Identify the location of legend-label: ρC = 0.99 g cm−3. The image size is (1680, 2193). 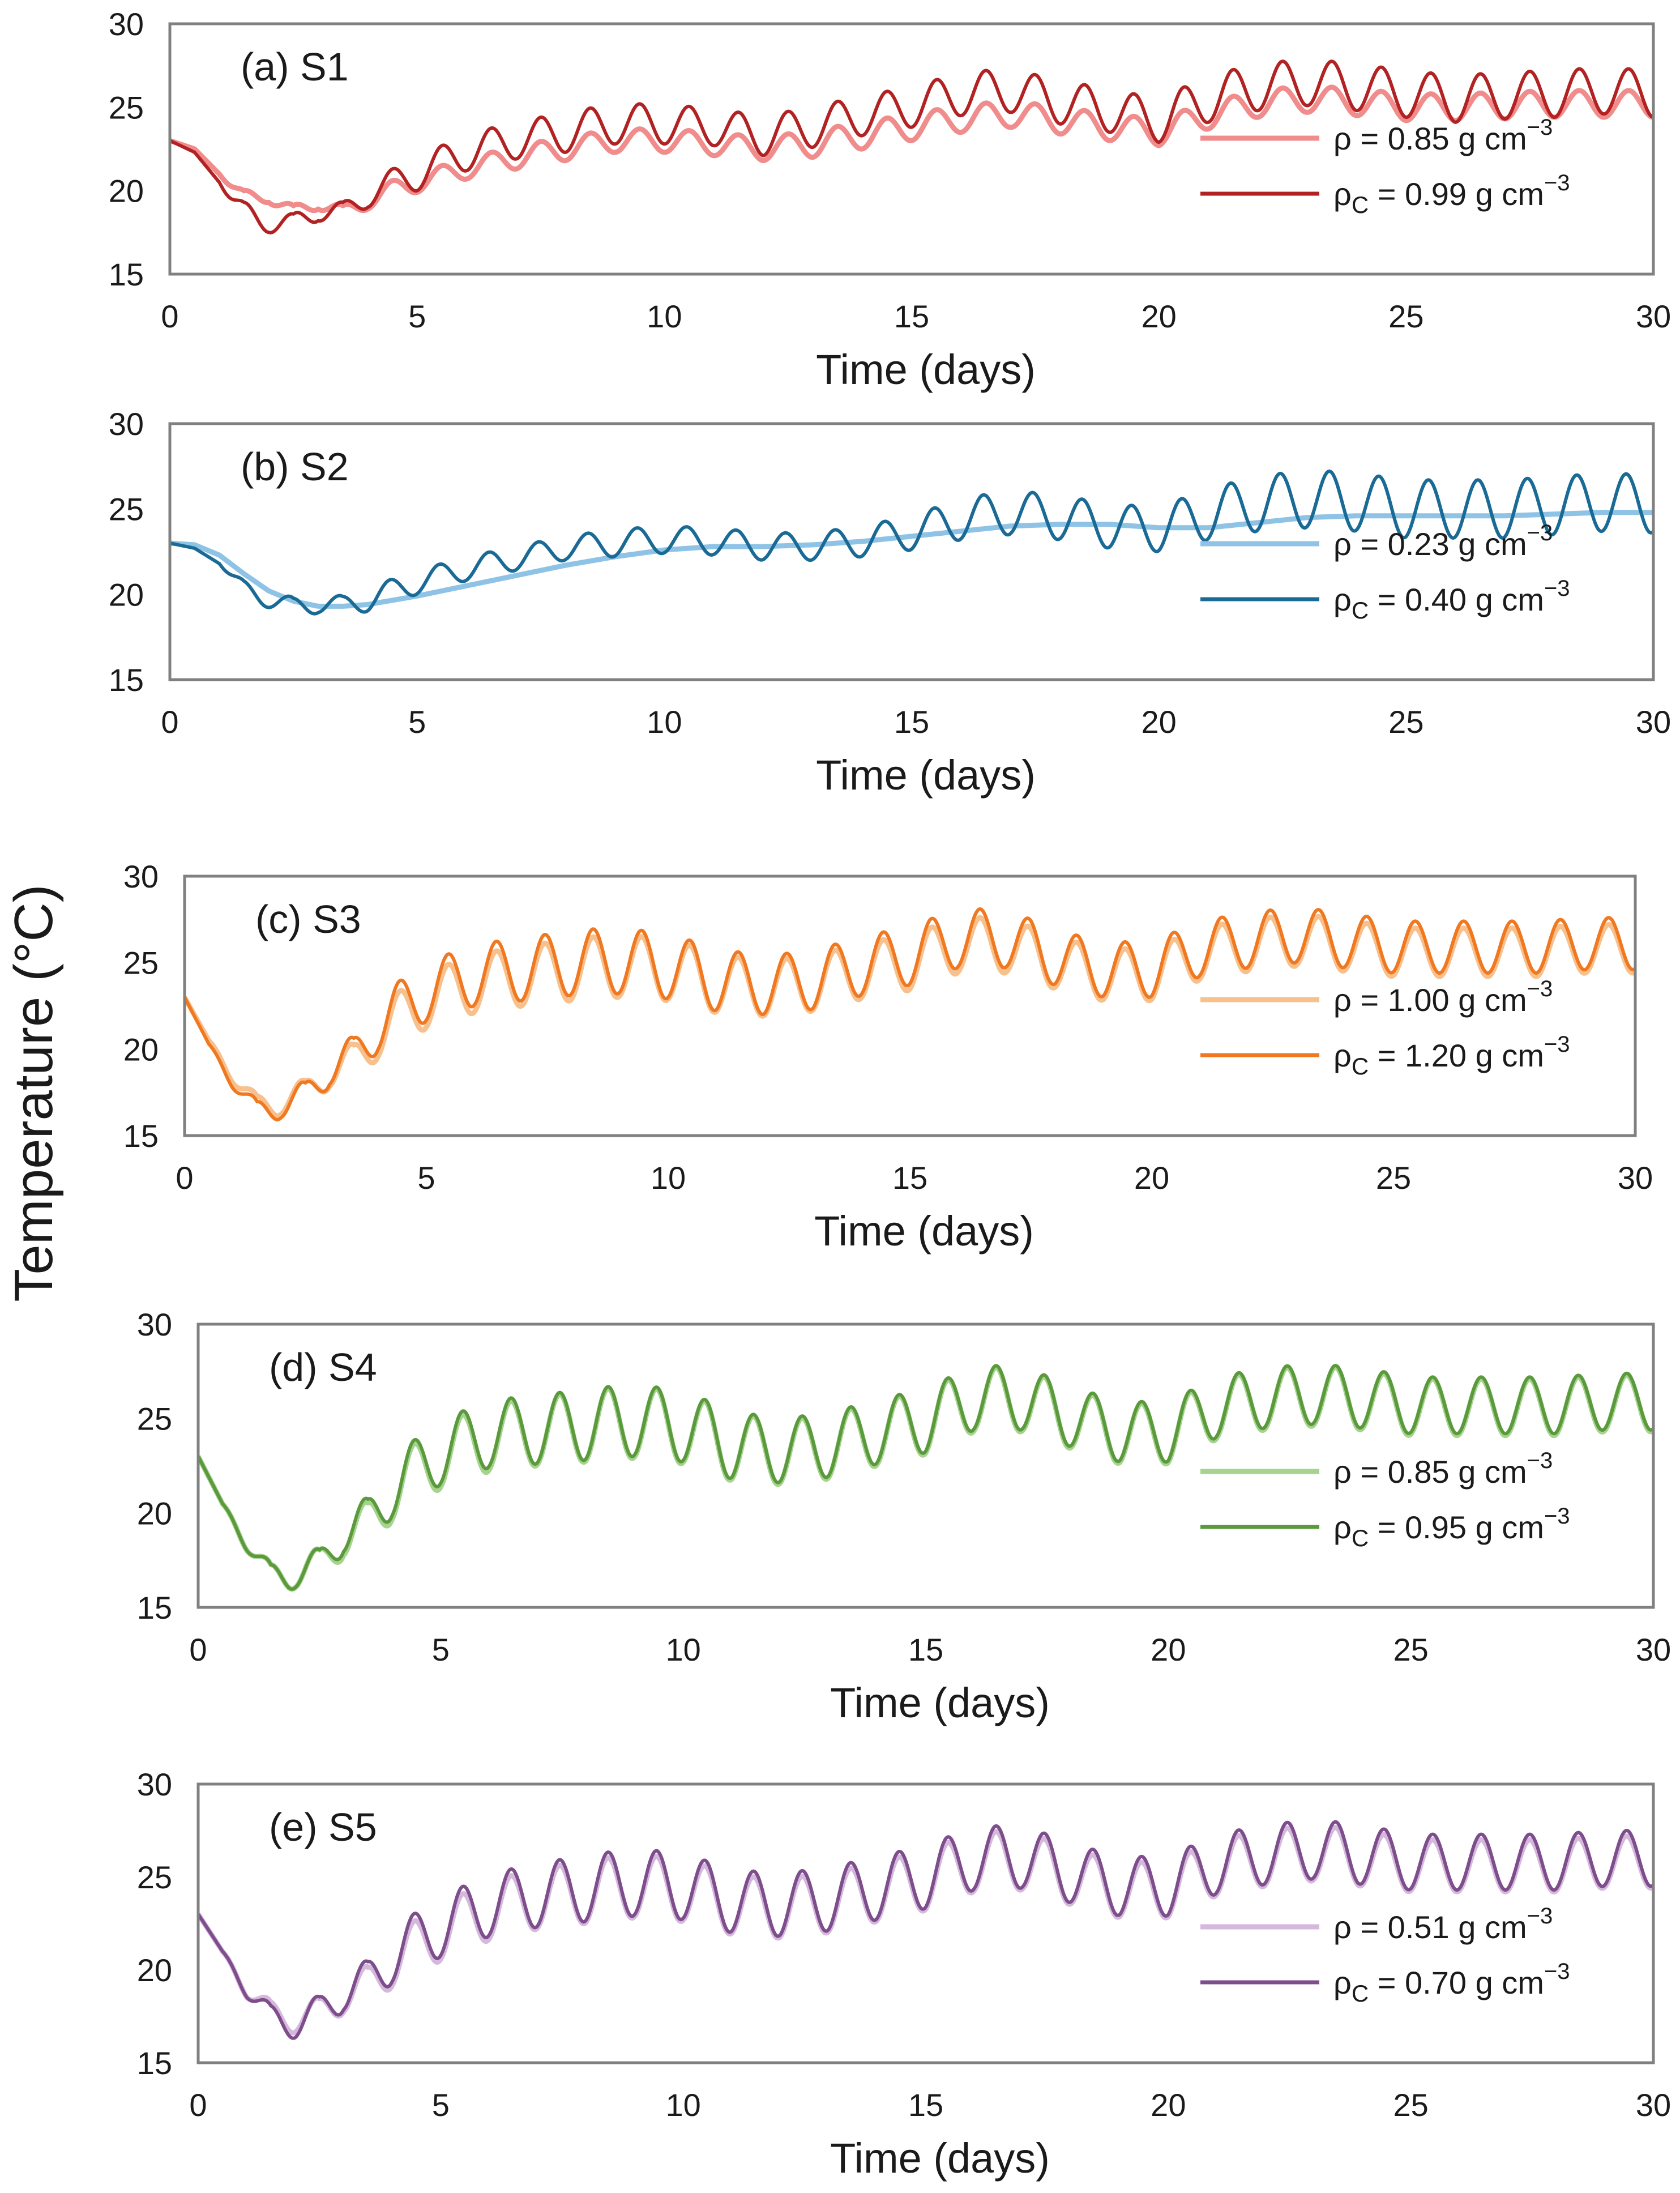
(1451, 194).